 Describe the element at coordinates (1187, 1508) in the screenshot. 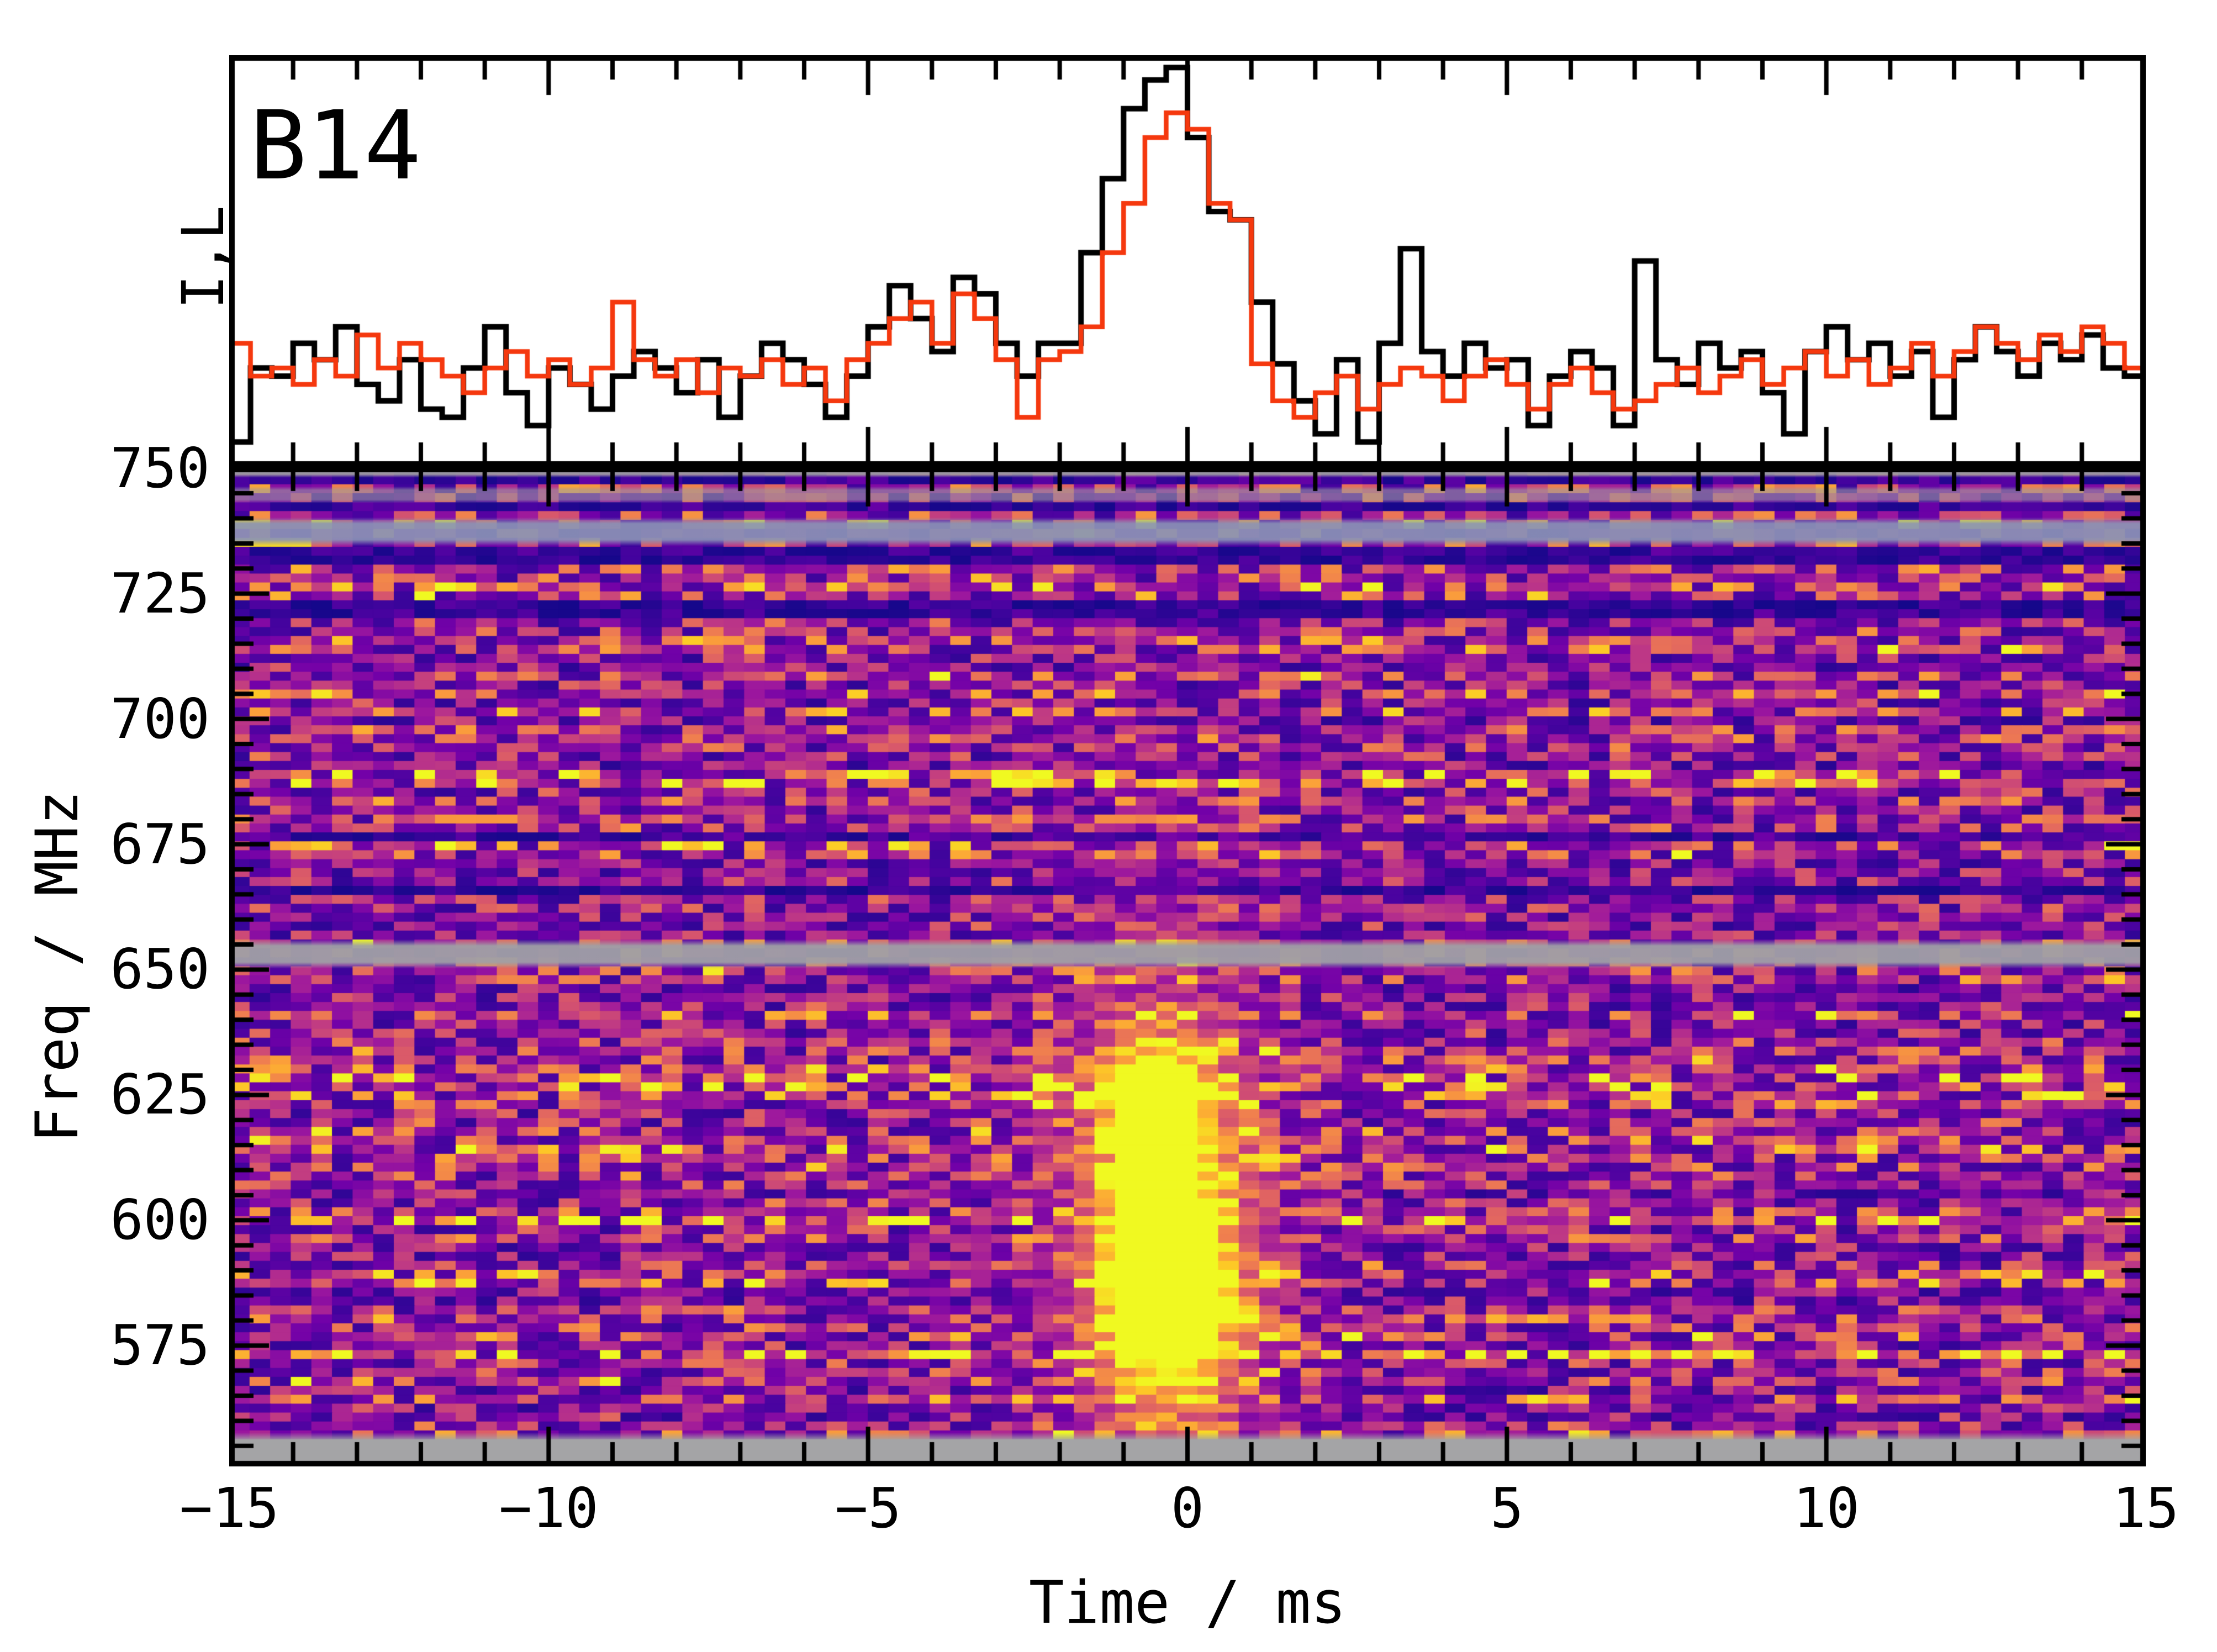

I see `x-tick-label: 0` at that location.